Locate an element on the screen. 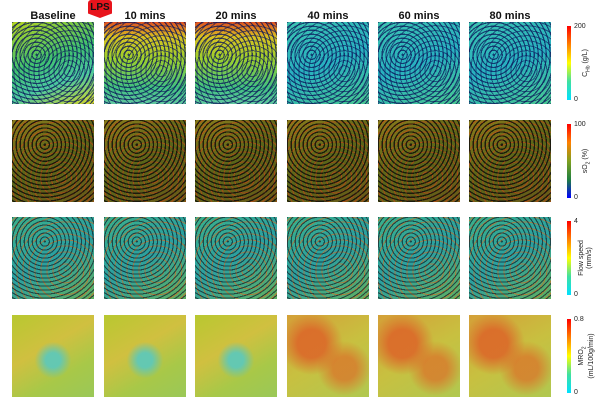  colorbar-max: 0.8 is located at coordinates (579, 319).